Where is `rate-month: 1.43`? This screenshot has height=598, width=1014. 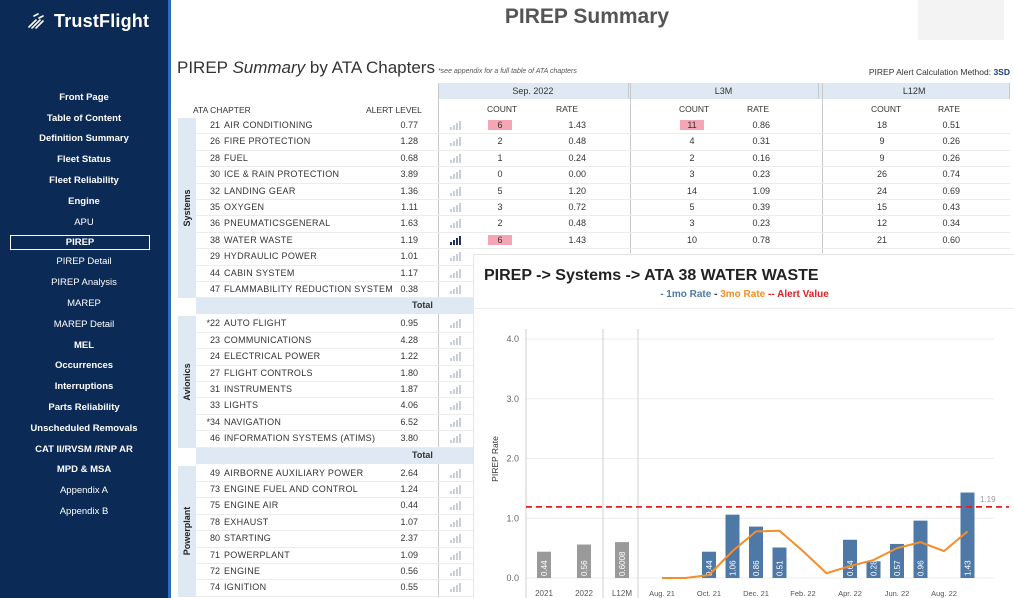
rate-month: 1.43 is located at coordinates (577, 125).